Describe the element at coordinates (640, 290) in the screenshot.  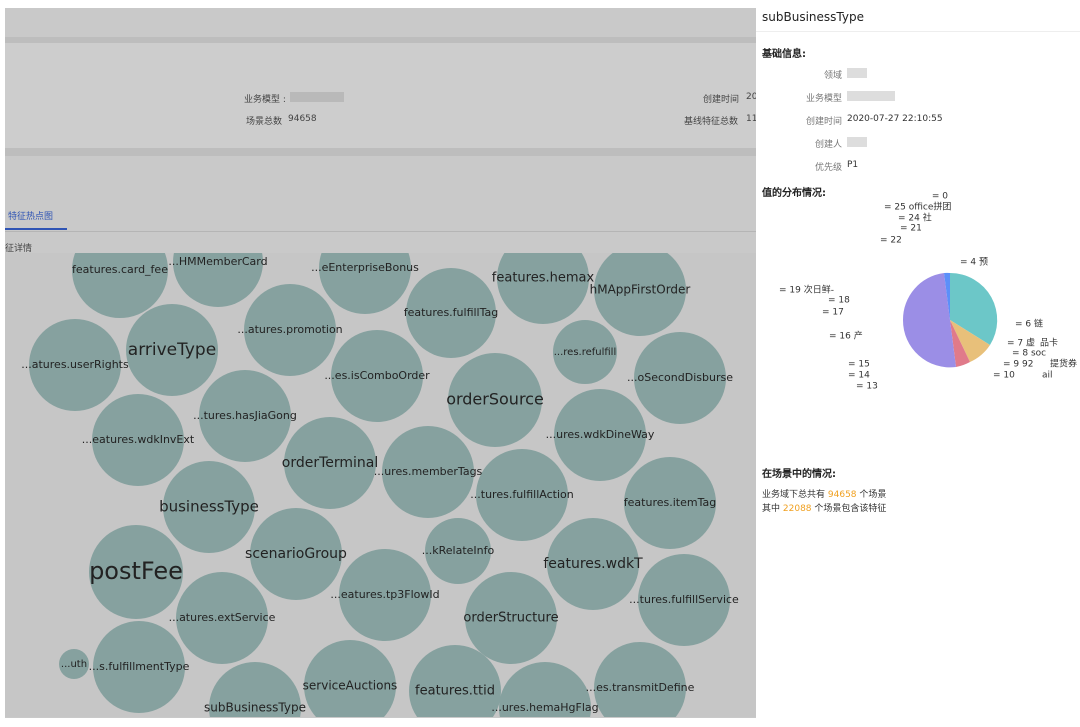
I see `bubble-label: hMAppFirstOrder` at that location.